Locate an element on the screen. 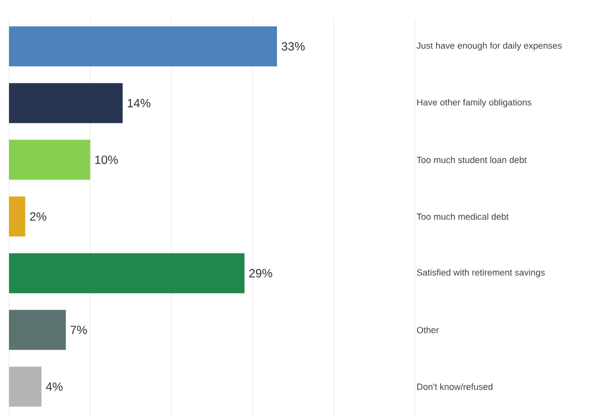 The image size is (611, 418). data-label: 10% is located at coordinates (106, 160).